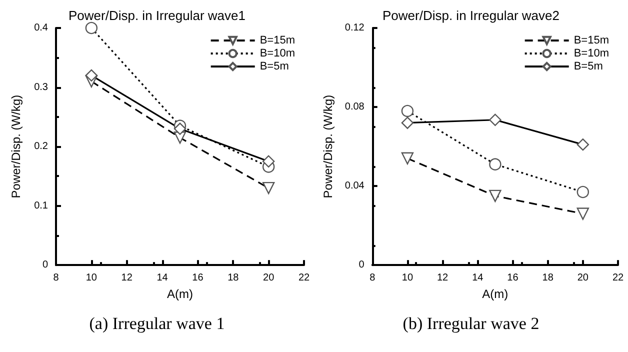 The height and width of the screenshot is (352, 628). Describe the element at coordinates (354, 107) in the screenshot. I see `y-tick-label: 0.08` at that location.